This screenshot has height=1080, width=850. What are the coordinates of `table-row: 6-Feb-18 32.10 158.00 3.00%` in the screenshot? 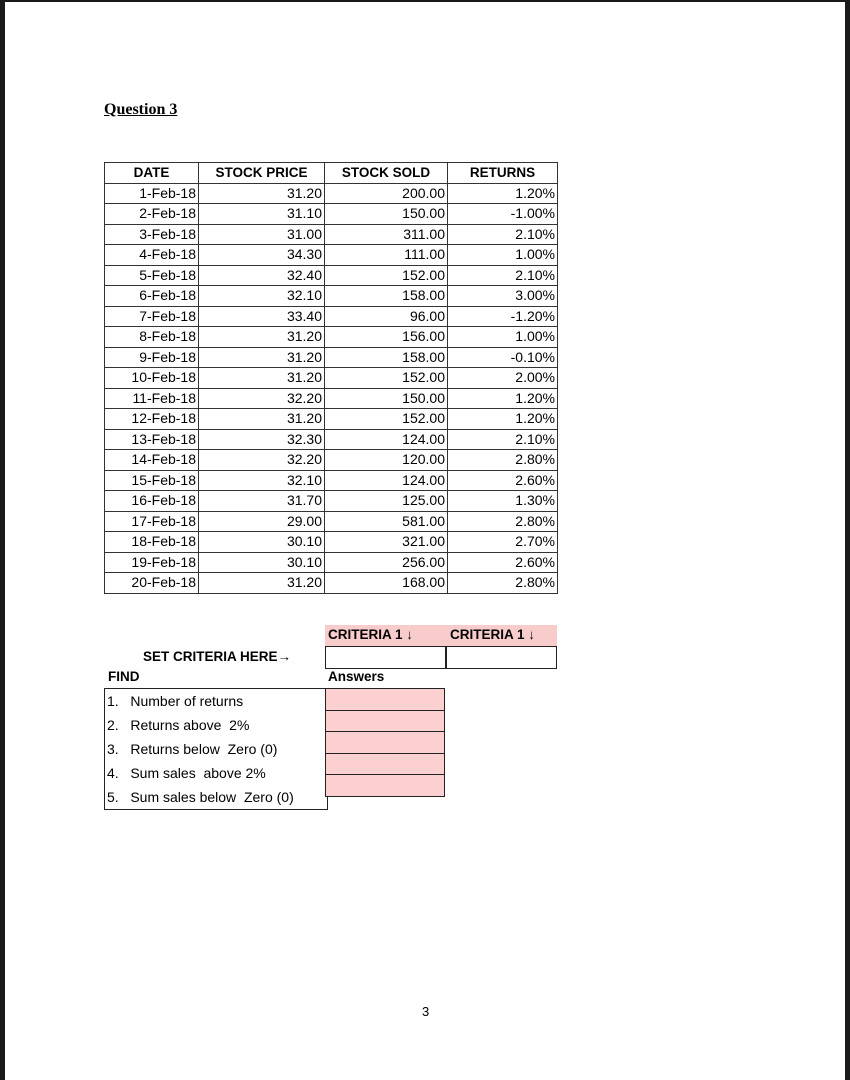 It's located at (331, 296).